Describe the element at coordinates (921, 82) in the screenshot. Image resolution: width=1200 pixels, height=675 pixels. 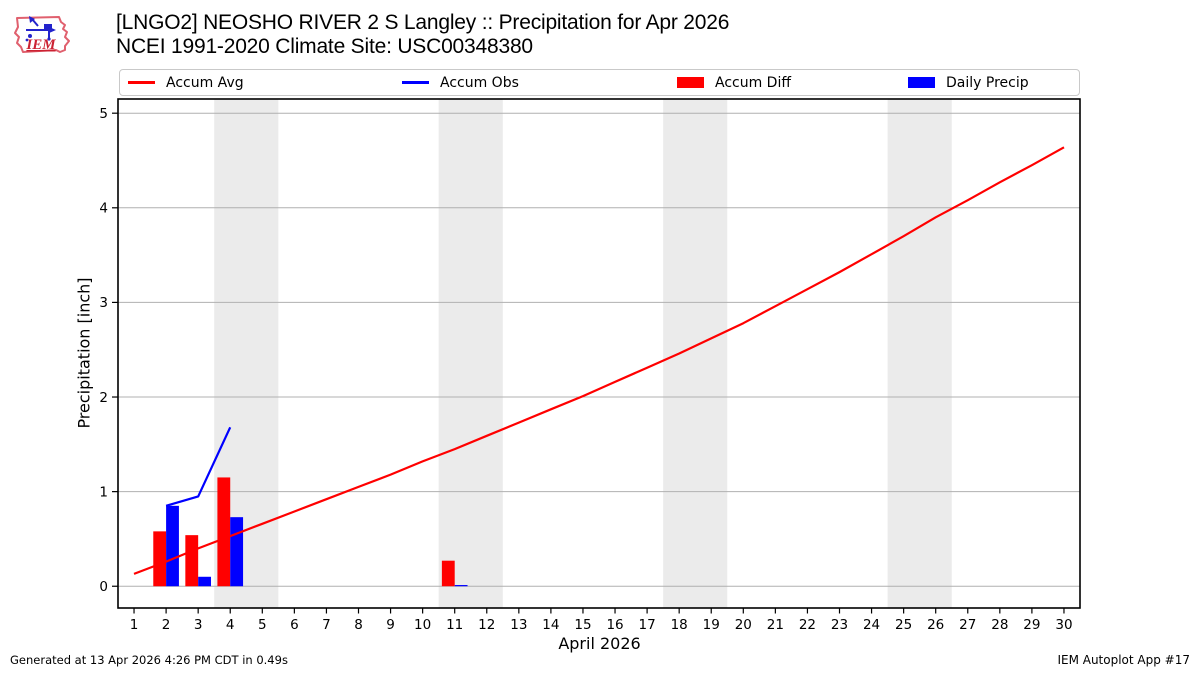
I see `daily-precip-bar-swatch` at that location.